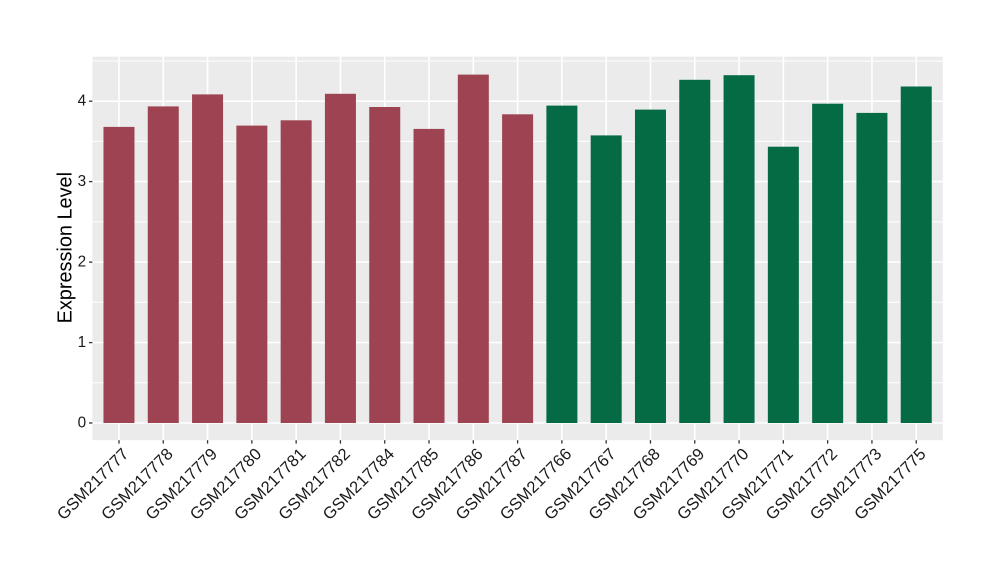 The height and width of the screenshot is (580, 1000). I want to click on svg-text: 1, so click(82, 342).